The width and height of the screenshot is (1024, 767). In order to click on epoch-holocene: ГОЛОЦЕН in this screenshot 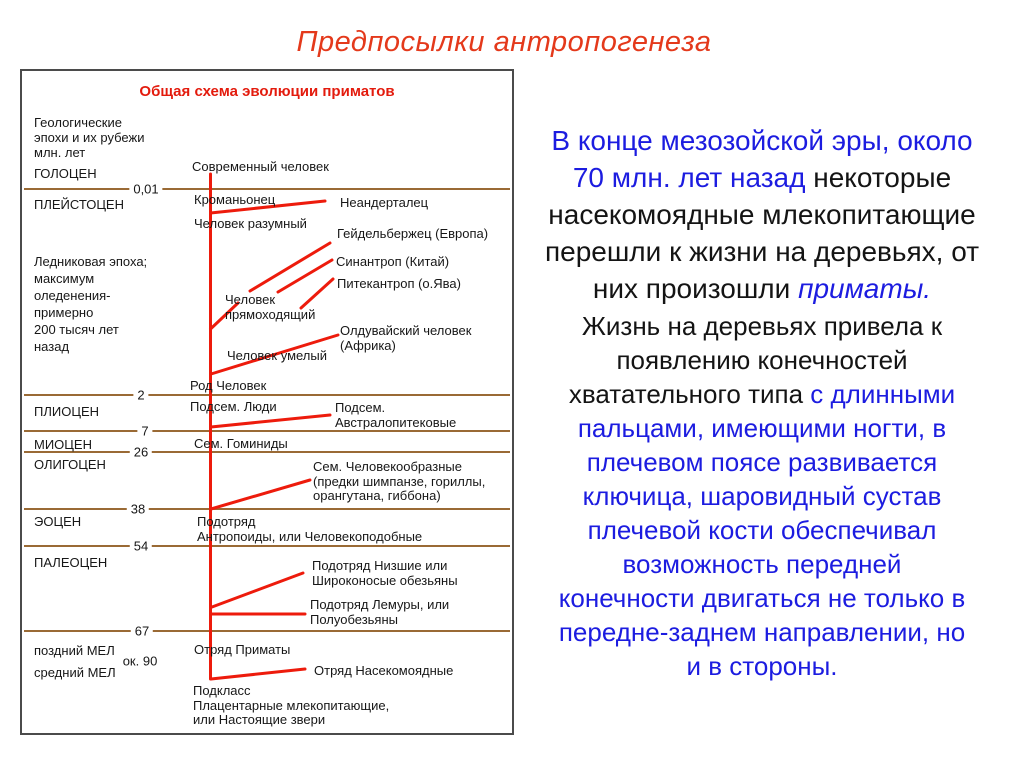, I will do `click(65, 173)`.